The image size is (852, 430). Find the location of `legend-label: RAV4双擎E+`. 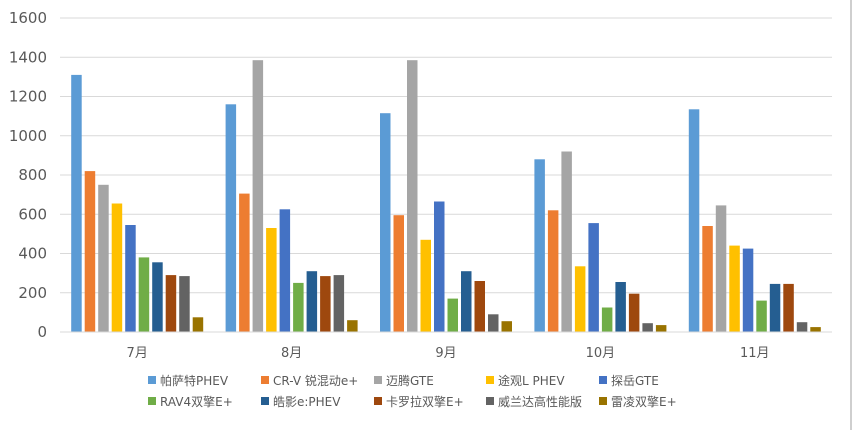

legend-label: RAV4双擎E+ is located at coordinates (196, 401).